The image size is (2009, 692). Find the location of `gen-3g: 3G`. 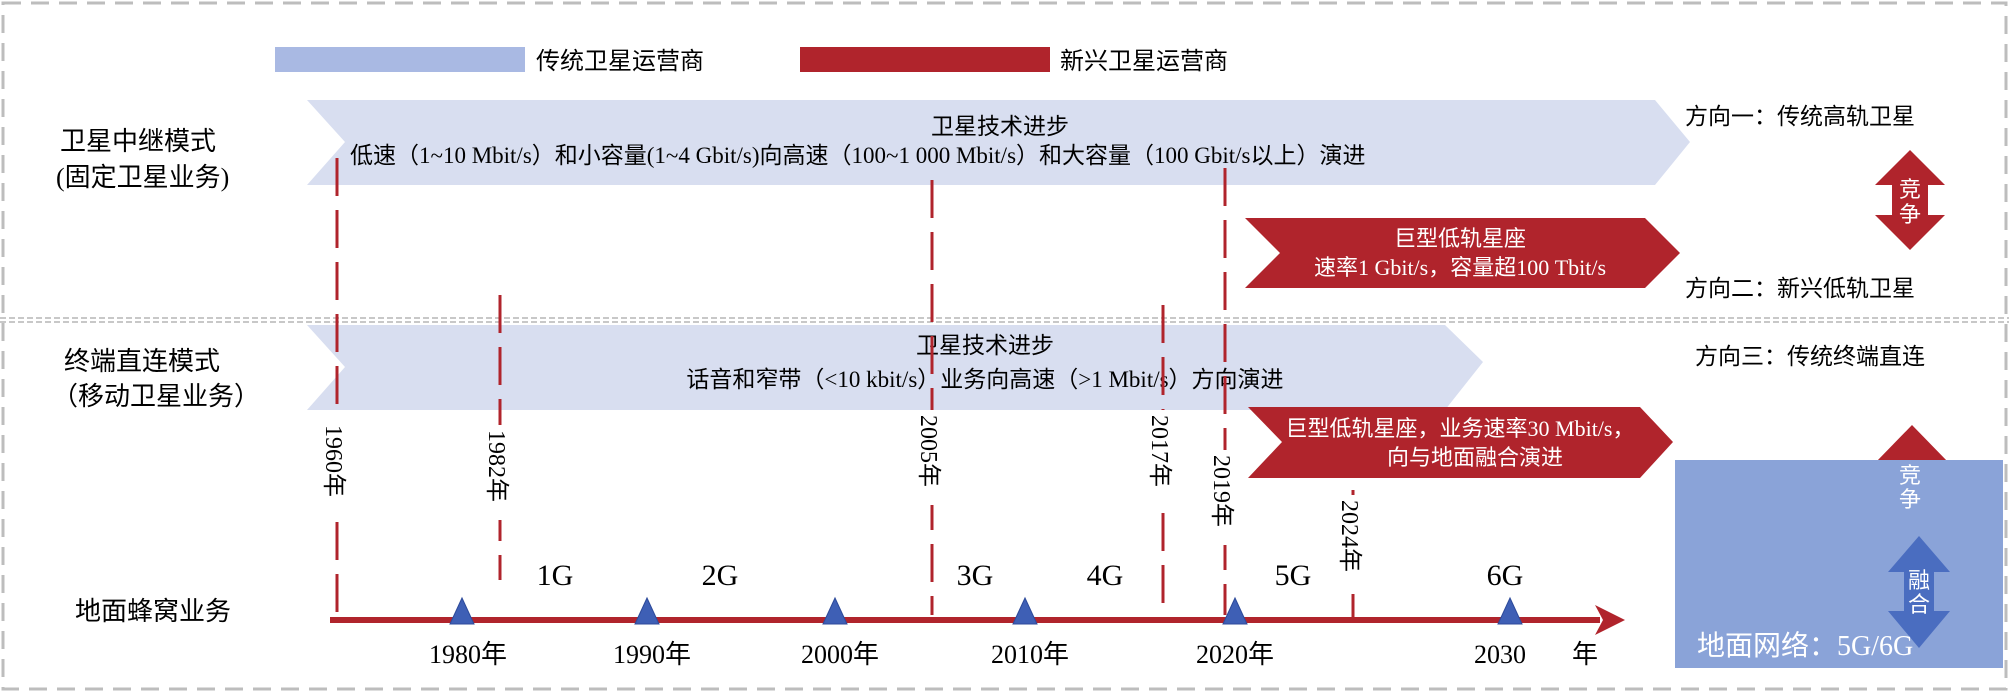

gen-3g: 3G is located at coordinates (975, 575).